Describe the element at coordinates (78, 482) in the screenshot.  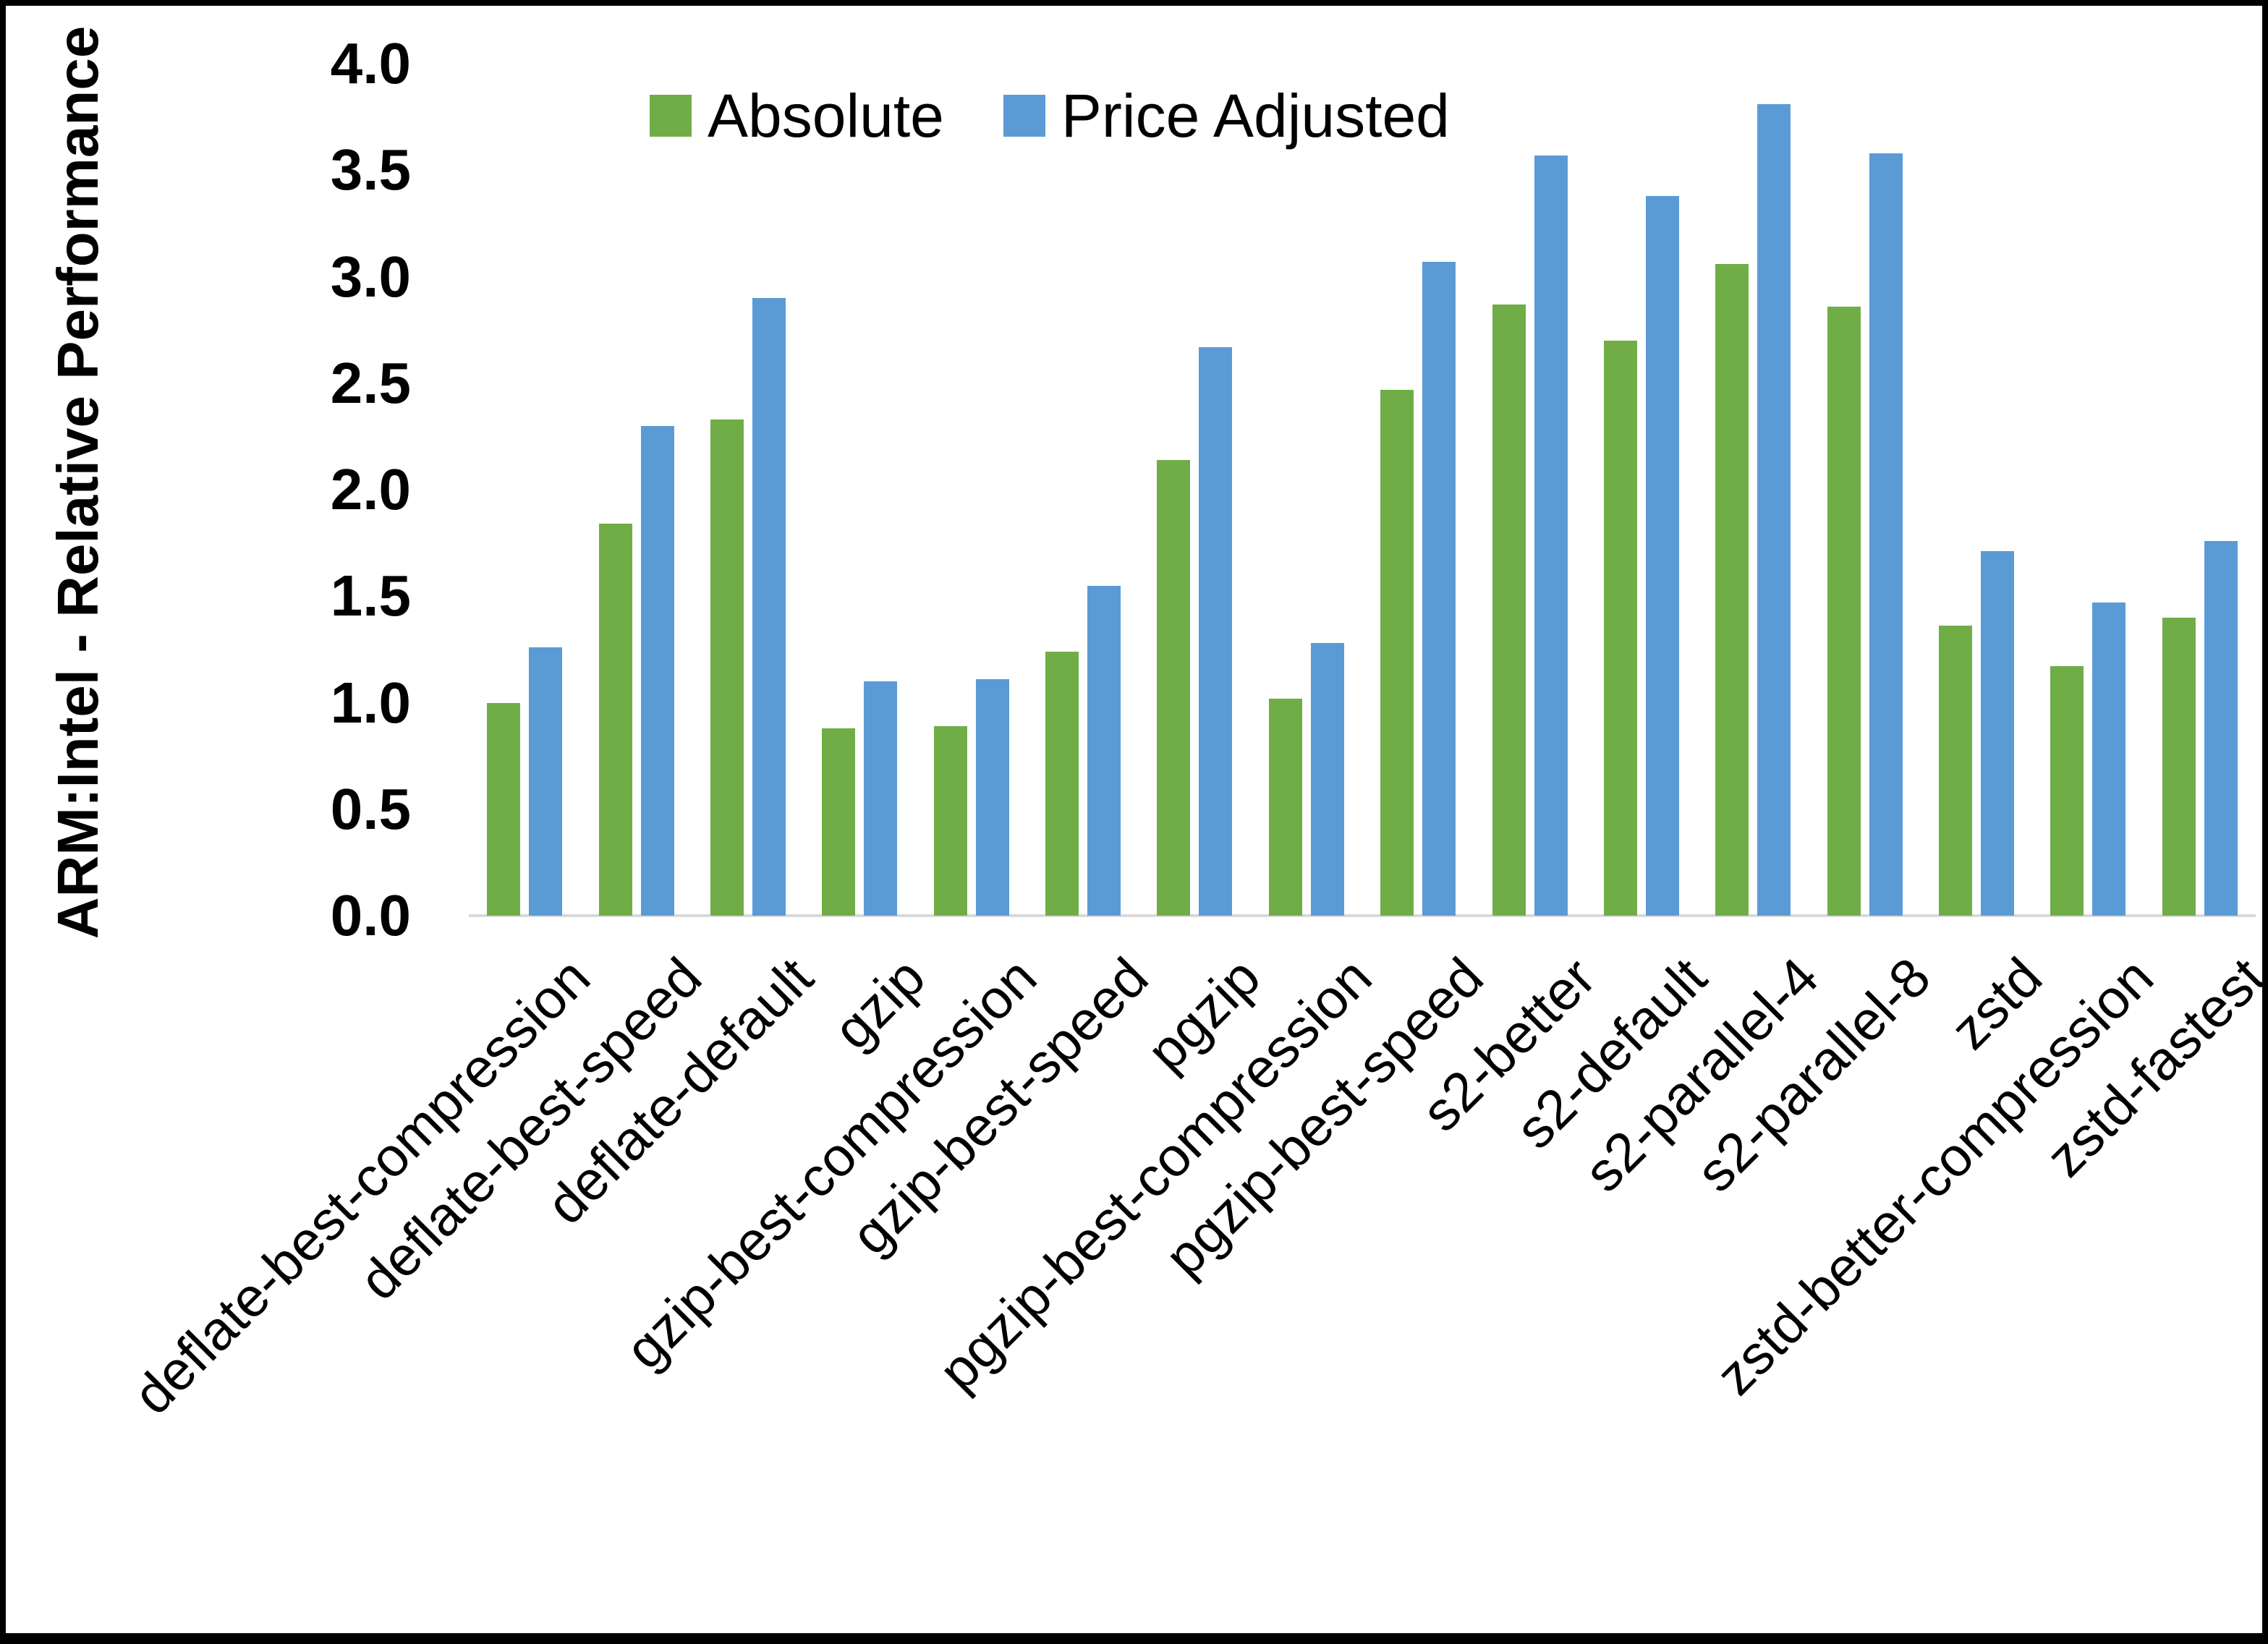
I see `y-axis-title: ARM:Intel - Relative Performance` at that location.